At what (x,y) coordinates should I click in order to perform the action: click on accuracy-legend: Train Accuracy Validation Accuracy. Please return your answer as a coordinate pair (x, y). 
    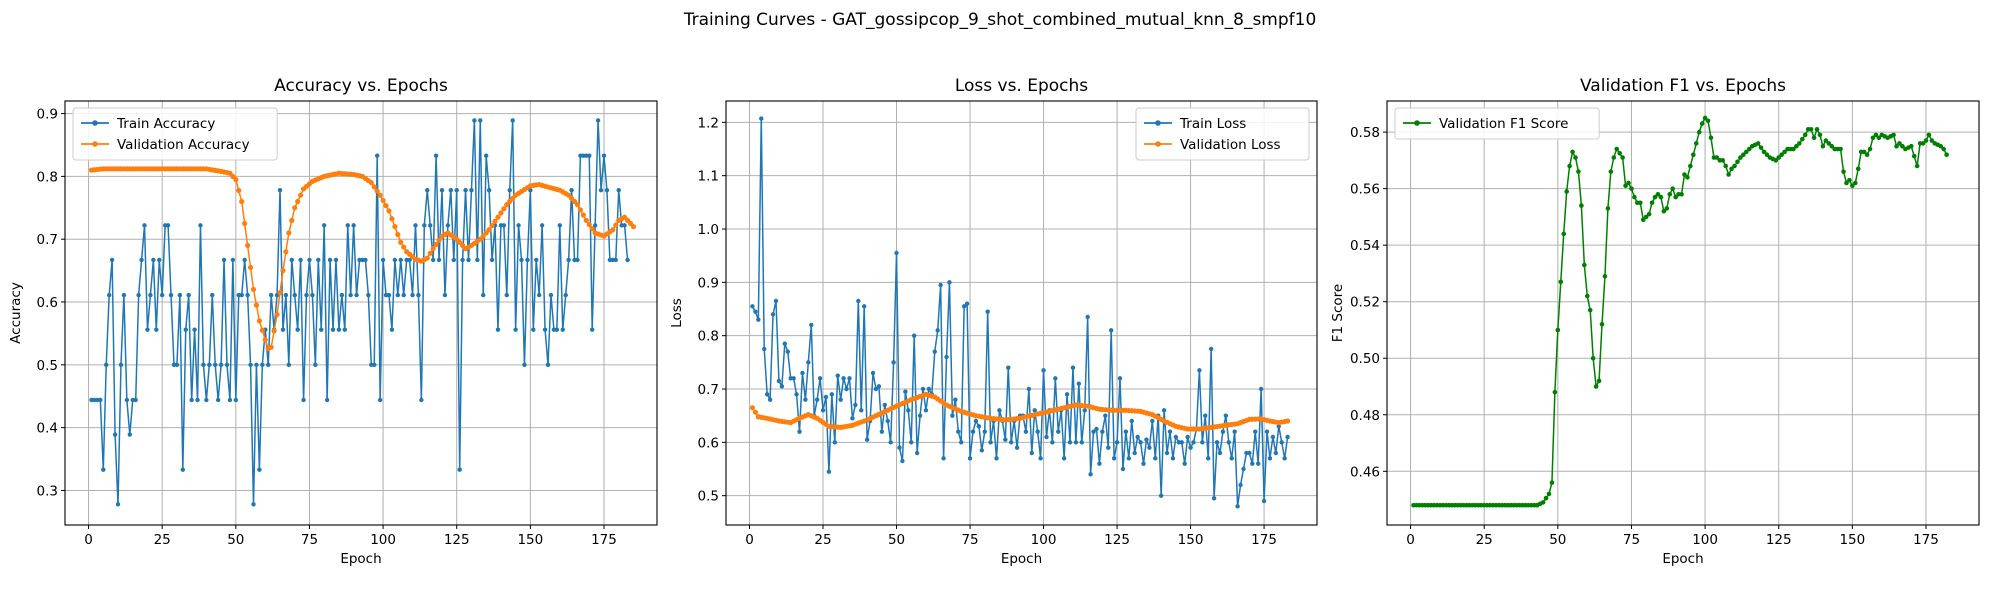
    Looking at the image, I should click on (175, 134).